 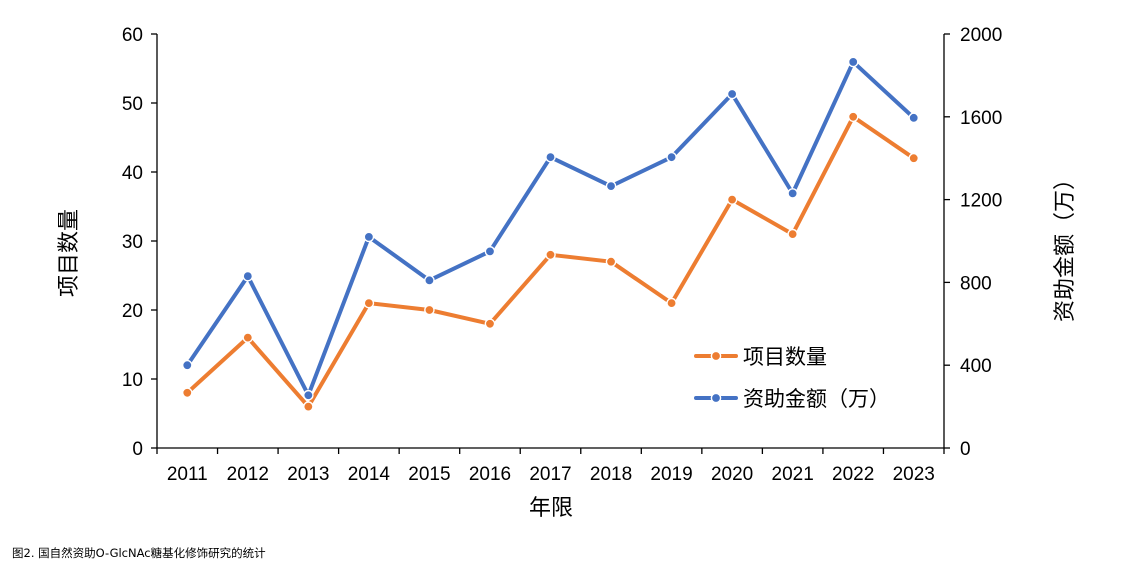 I want to click on left-tick-label: 50, so click(x=132, y=104).